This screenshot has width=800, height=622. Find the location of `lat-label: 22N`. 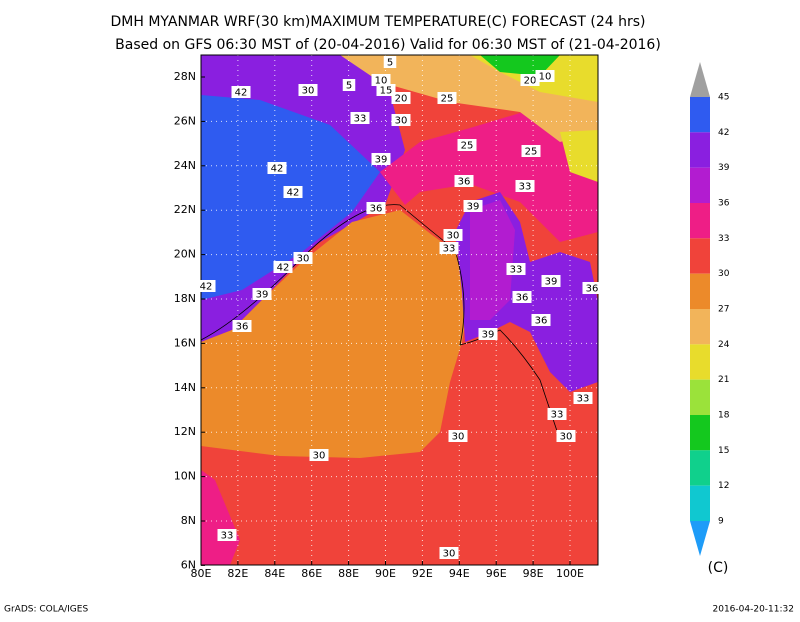

lat-label: 22N is located at coordinates (185, 209).